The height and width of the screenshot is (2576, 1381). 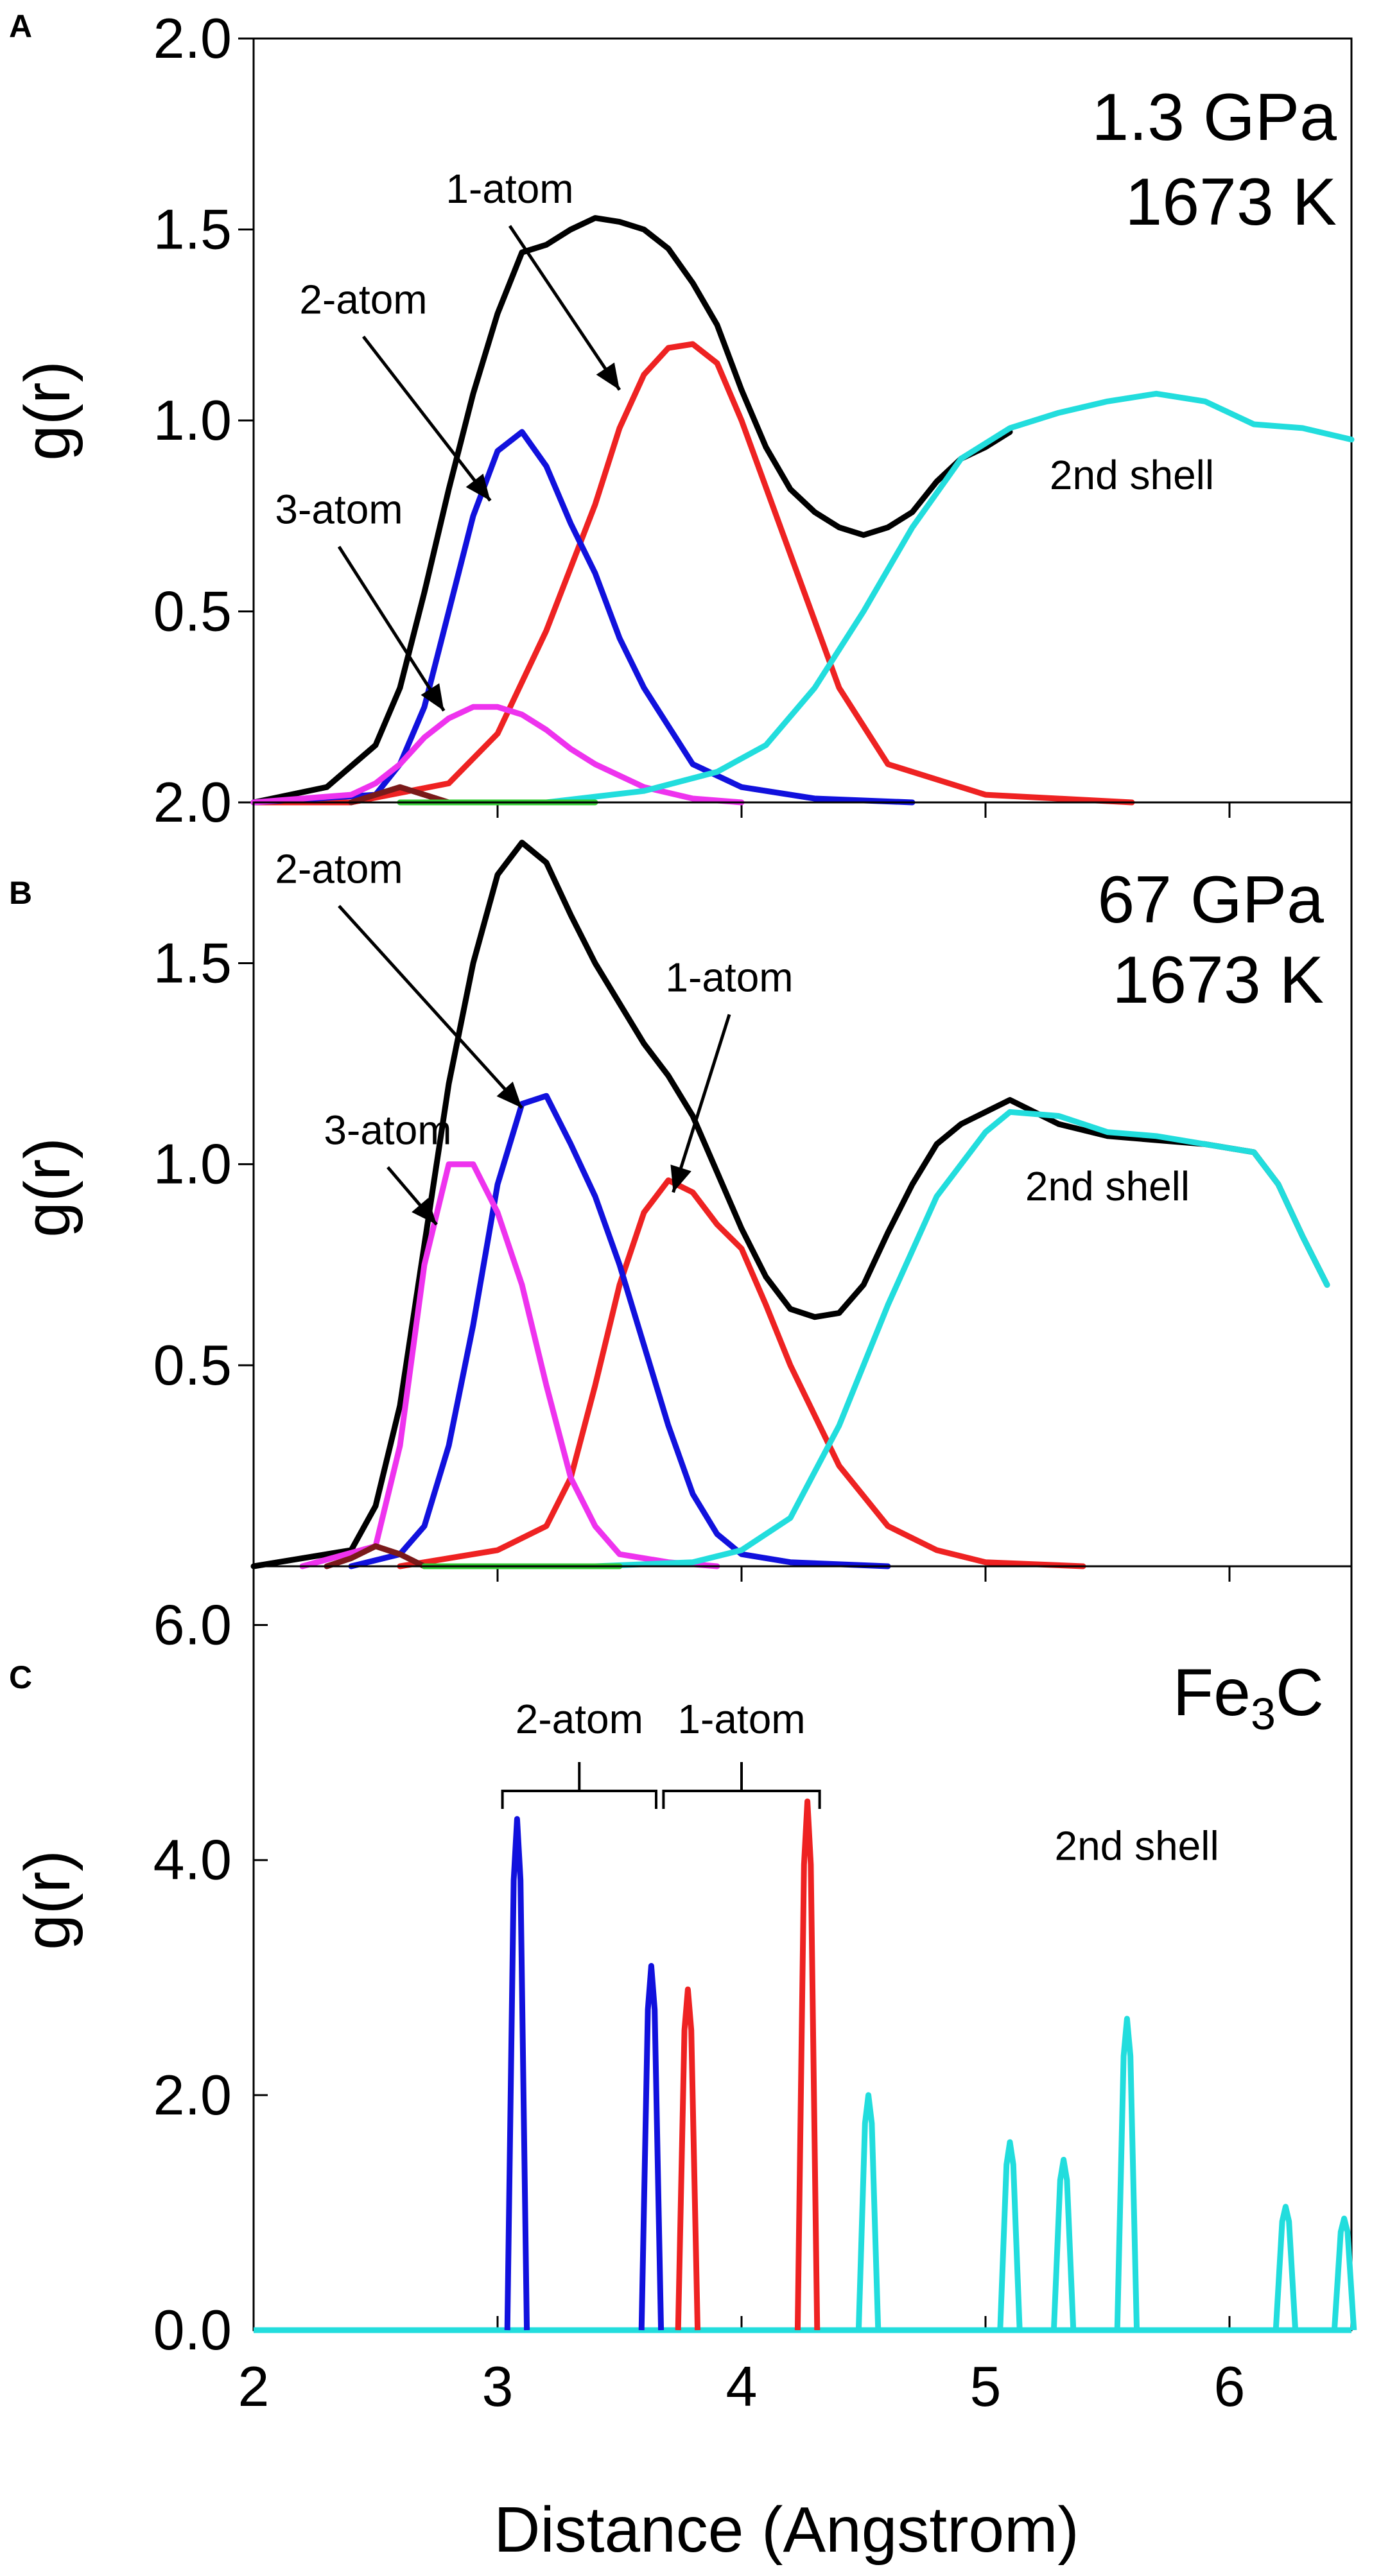 What do you see at coordinates (579, 1719) in the screenshot?
I see `panel-c-bracket-label-2-atom: 2-atom` at bounding box center [579, 1719].